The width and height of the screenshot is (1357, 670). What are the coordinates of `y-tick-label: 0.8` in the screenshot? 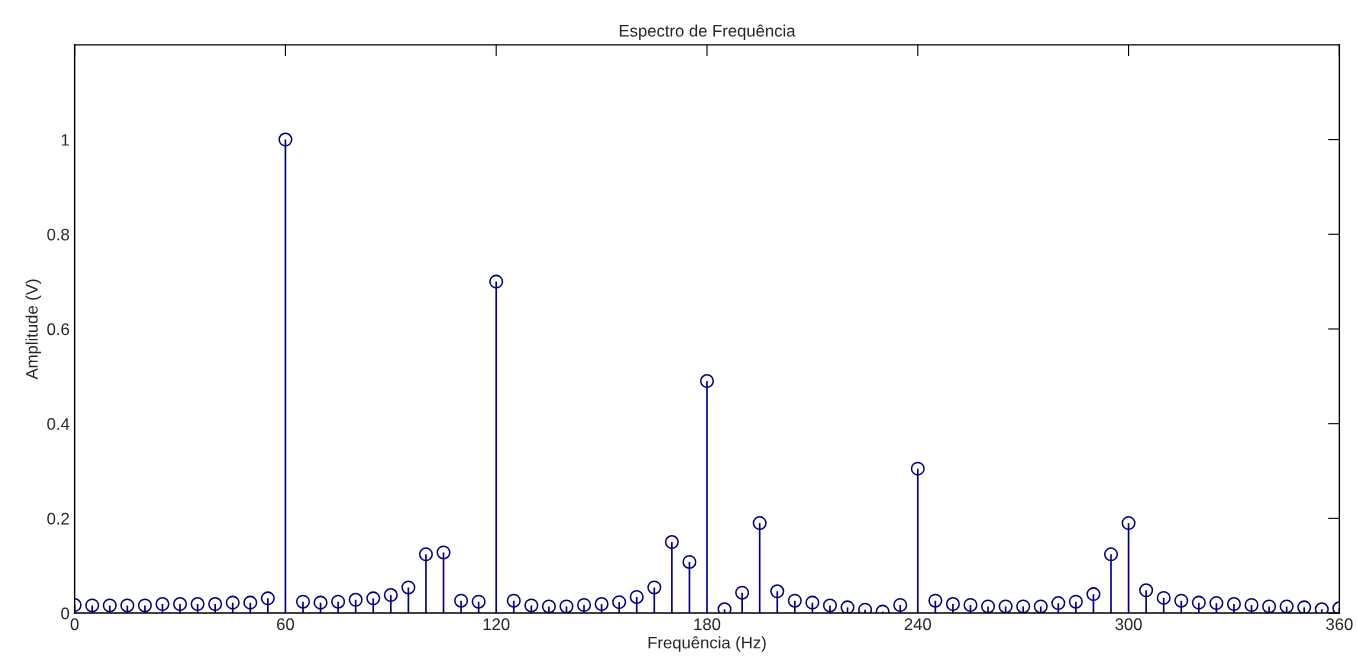 It's located at (58, 234).